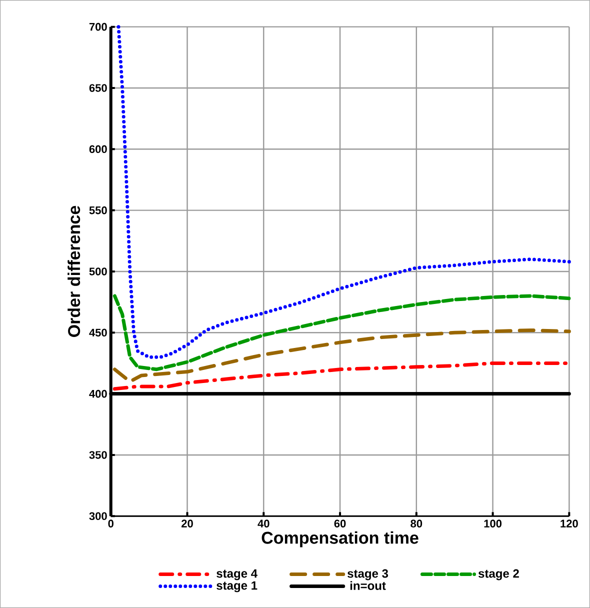 This screenshot has height=608, width=590. What do you see at coordinates (98, 332) in the screenshot?
I see `y-tick-label: 450` at bounding box center [98, 332].